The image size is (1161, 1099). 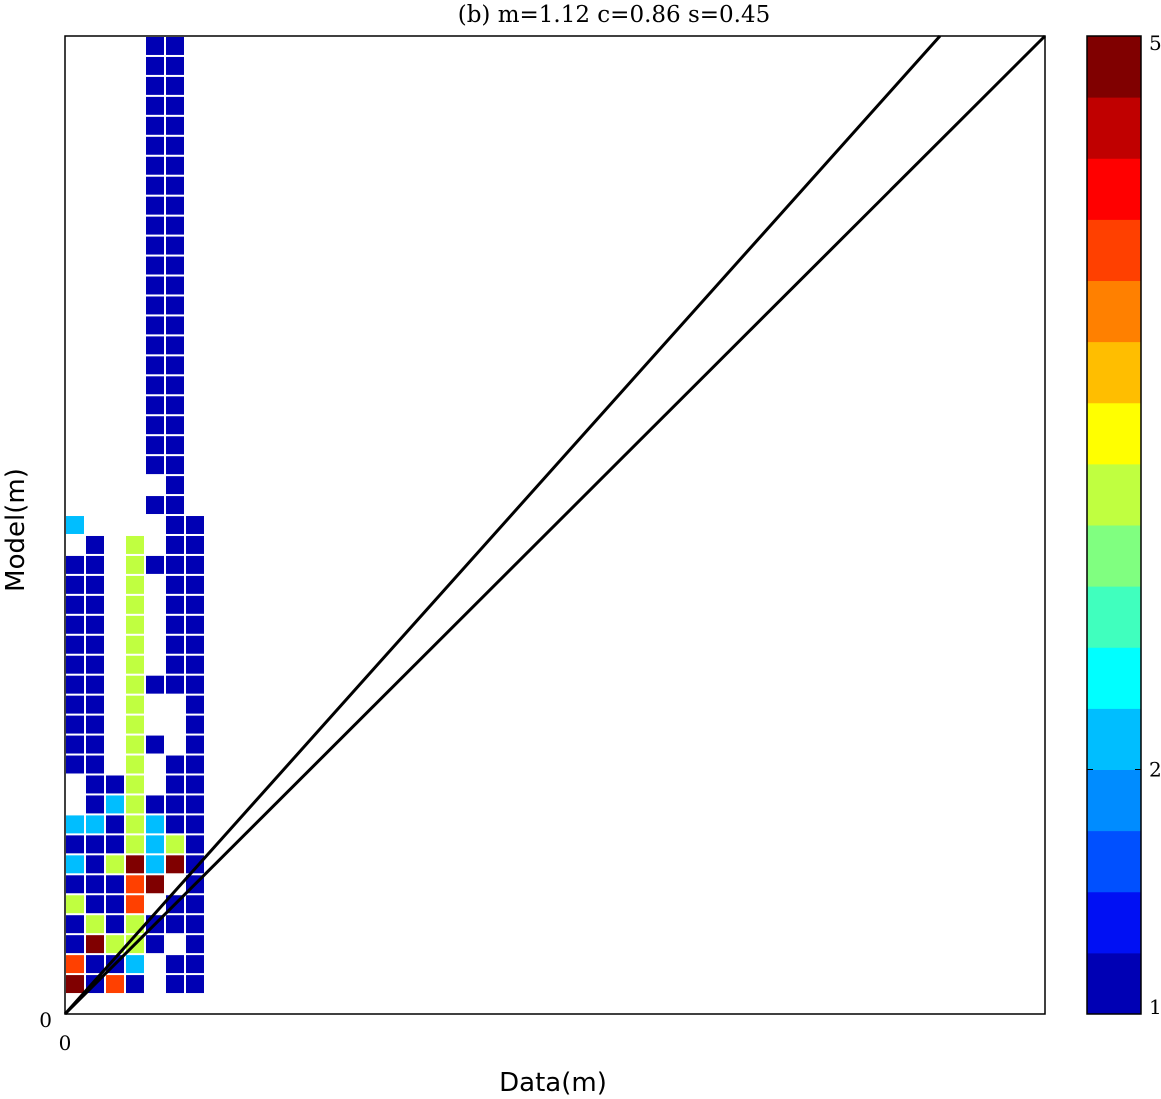 I want to click on colorbar-tick-label: 1, so click(x=1155, y=1007).